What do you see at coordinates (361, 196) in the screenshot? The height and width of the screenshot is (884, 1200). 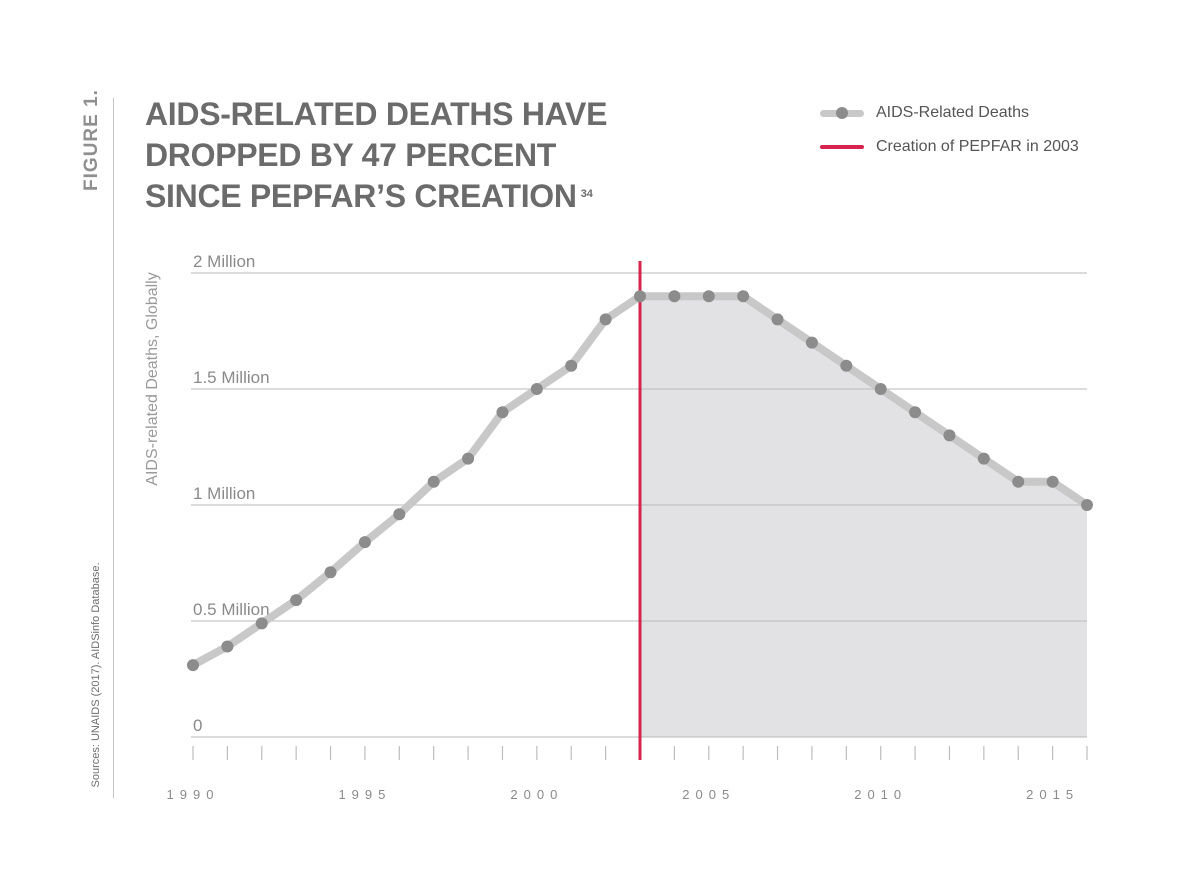 I see `title-line-3-text: SINCE PEPFAR’S CREATION` at bounding box center [361, 196].